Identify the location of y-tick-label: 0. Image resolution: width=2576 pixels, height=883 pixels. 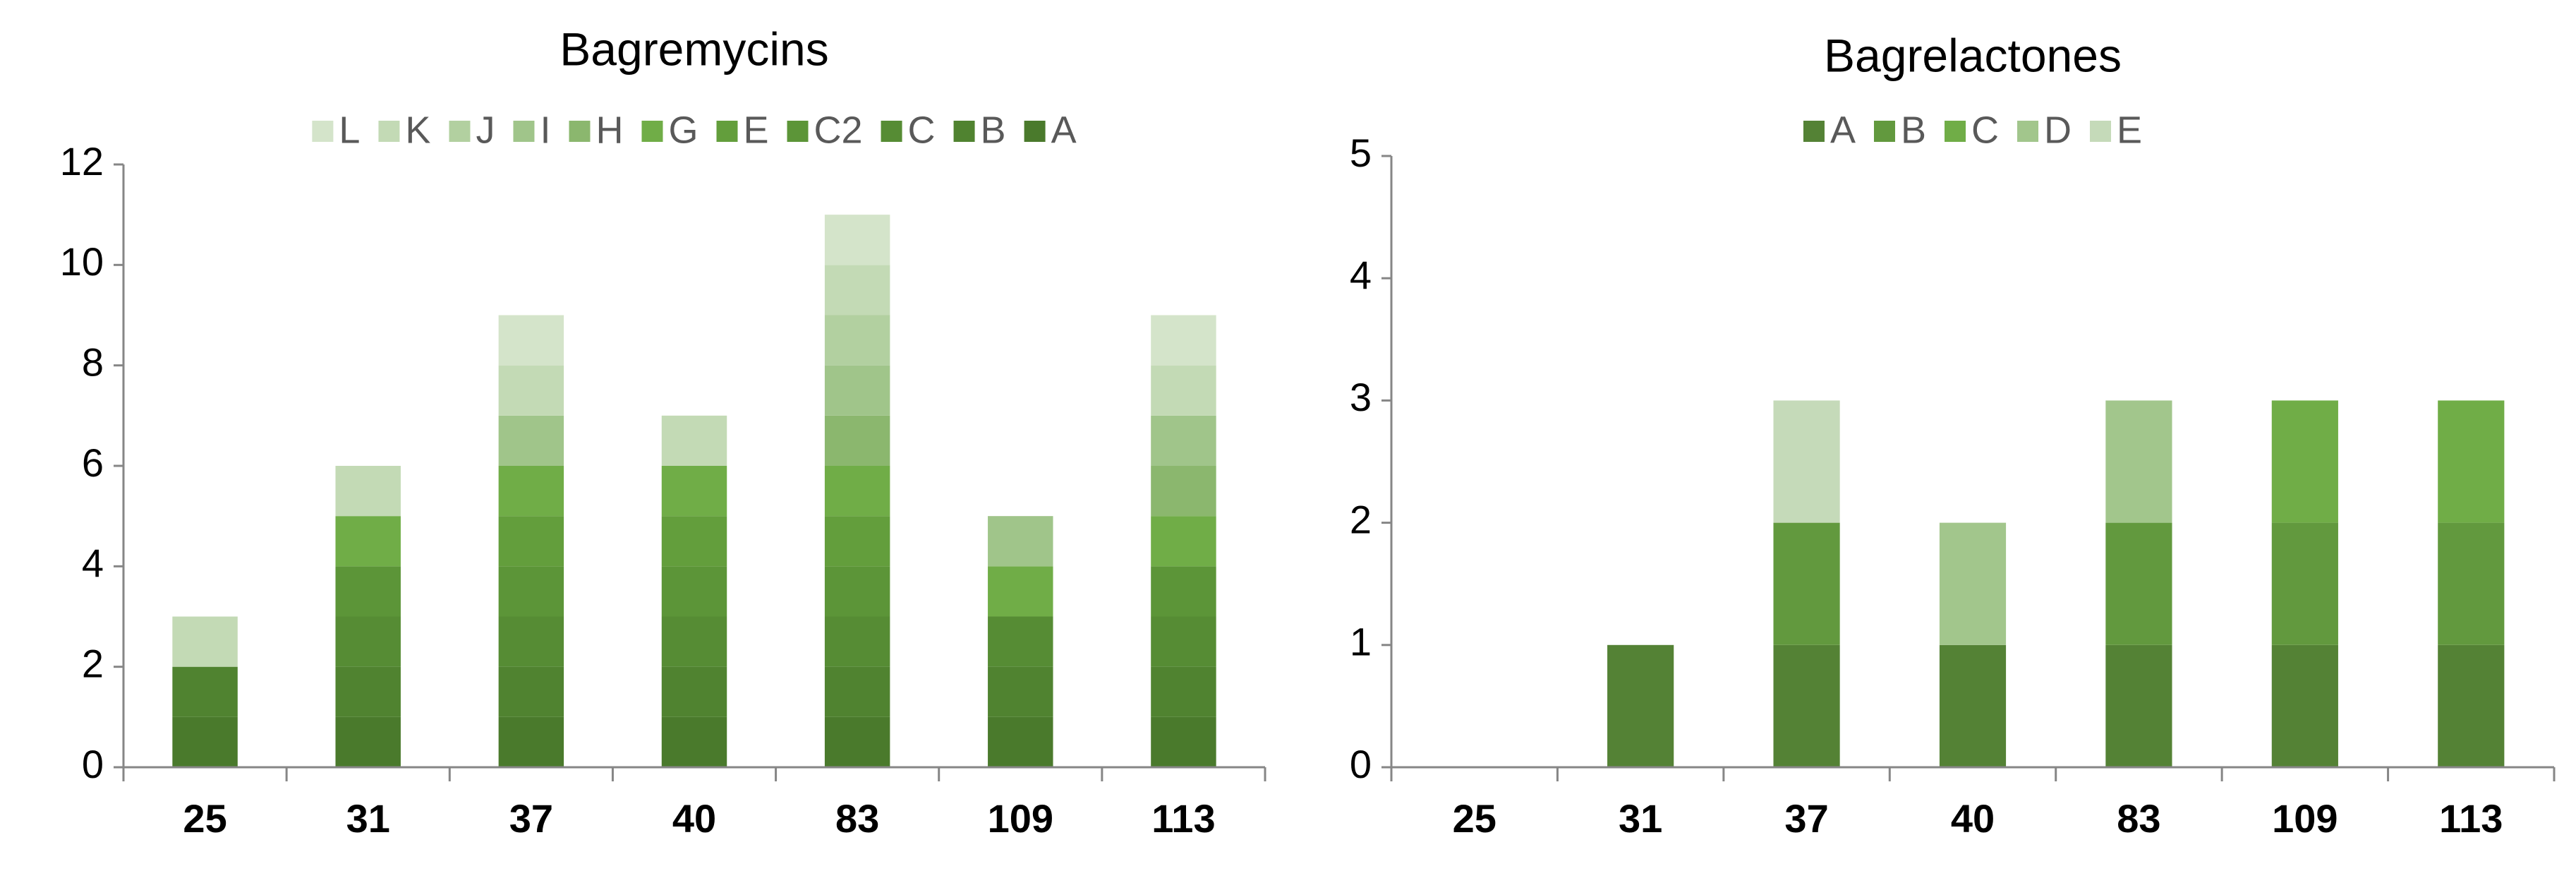
(1361, 764).